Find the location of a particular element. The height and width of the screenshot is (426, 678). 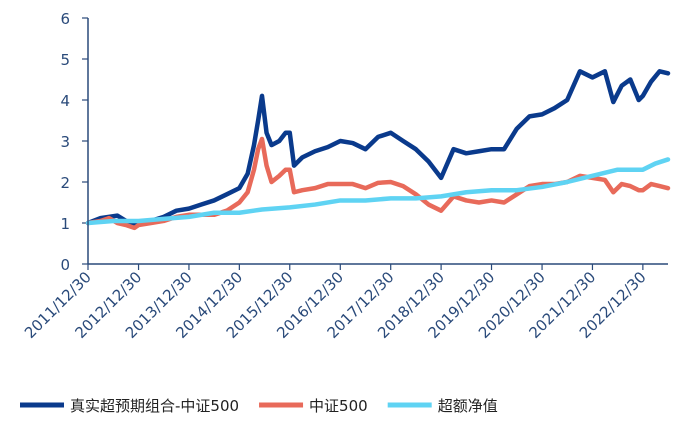

y-tick-label: 5 is located at coordinates (65, 60).